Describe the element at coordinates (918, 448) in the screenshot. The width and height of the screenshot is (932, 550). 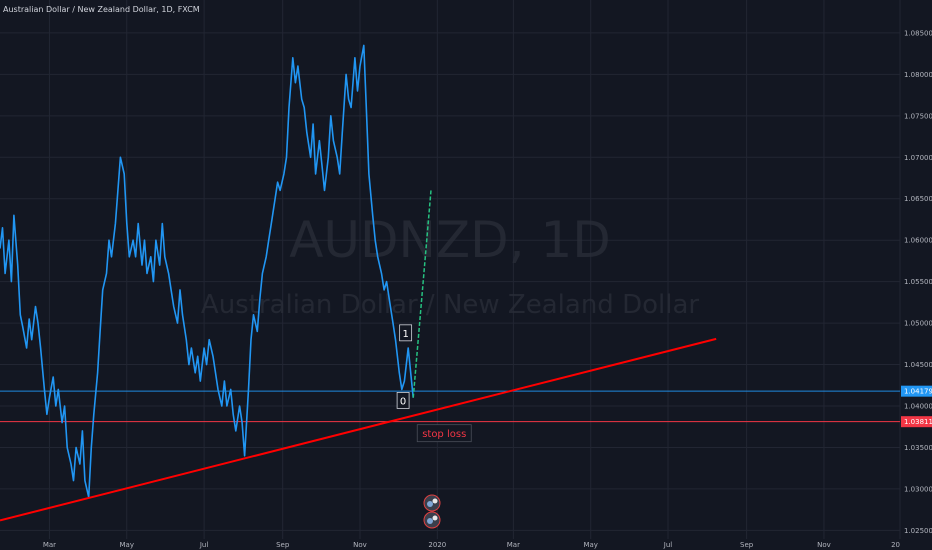
I see `price-tick-label: 1.03500` at that location.